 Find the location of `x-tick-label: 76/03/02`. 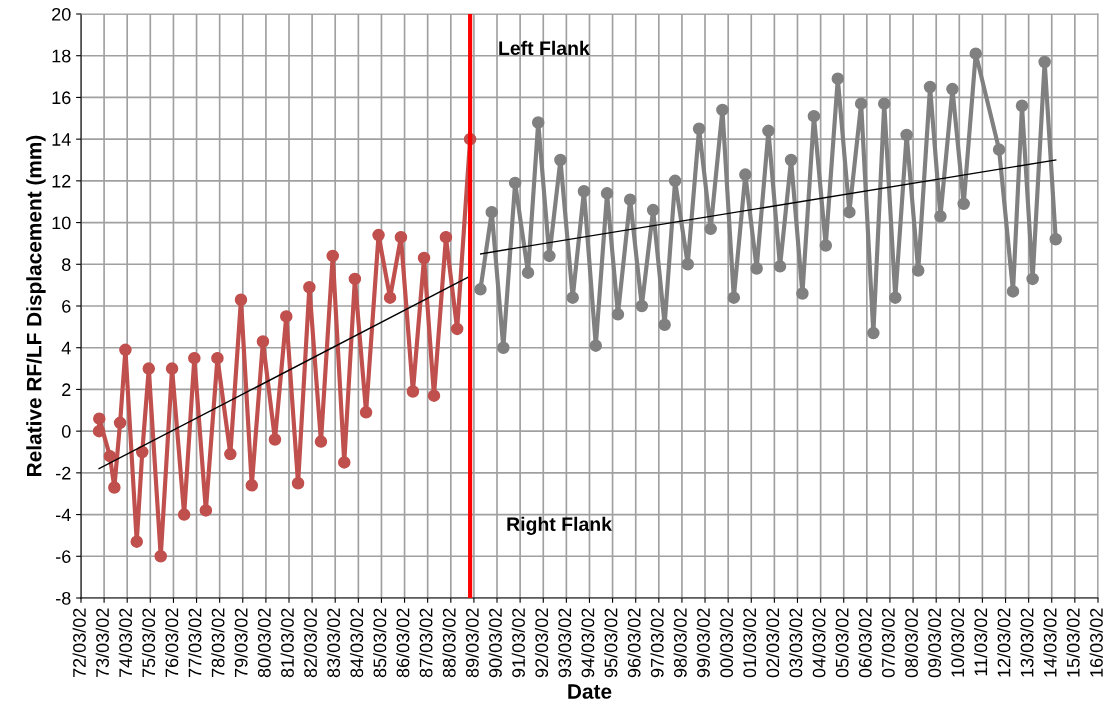

x-tick-label: 76/03/02 is located at coordinates (172, 643).